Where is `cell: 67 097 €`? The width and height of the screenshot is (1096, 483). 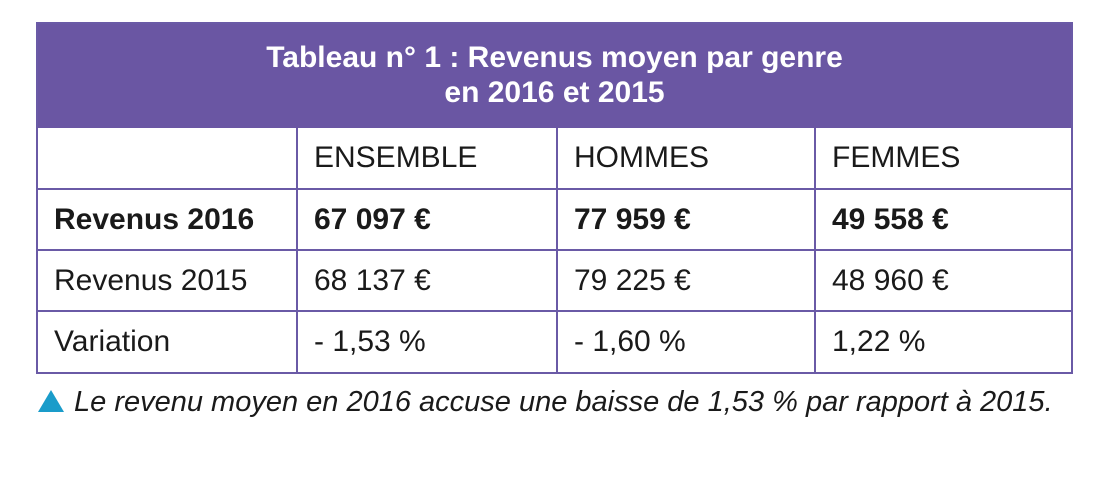 cell: 67 097 € is located at coordinates (427, 219).